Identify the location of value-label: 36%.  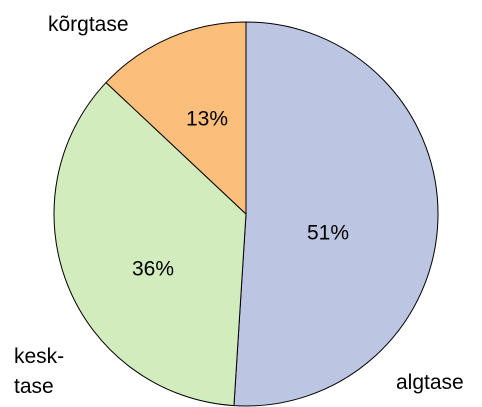
(153, 269).